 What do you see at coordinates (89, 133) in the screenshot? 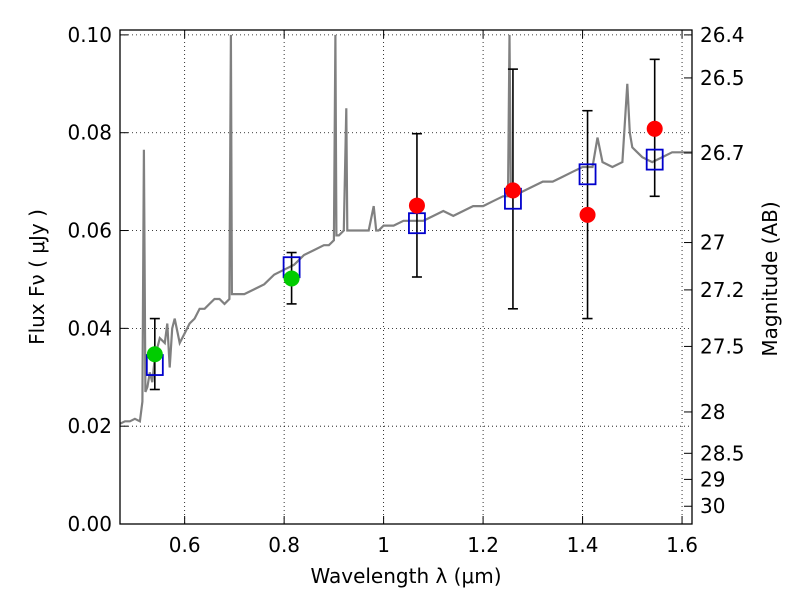
I see `y-tick-label: 0.08` at bounding box center [89, 133].